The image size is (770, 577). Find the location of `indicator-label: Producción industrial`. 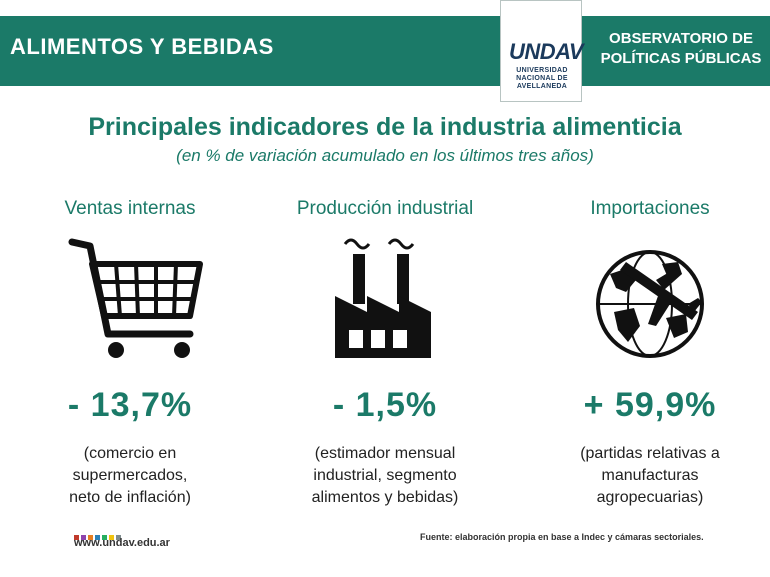

indicator-label: Producción industrial is located at coordinates (385, 208).